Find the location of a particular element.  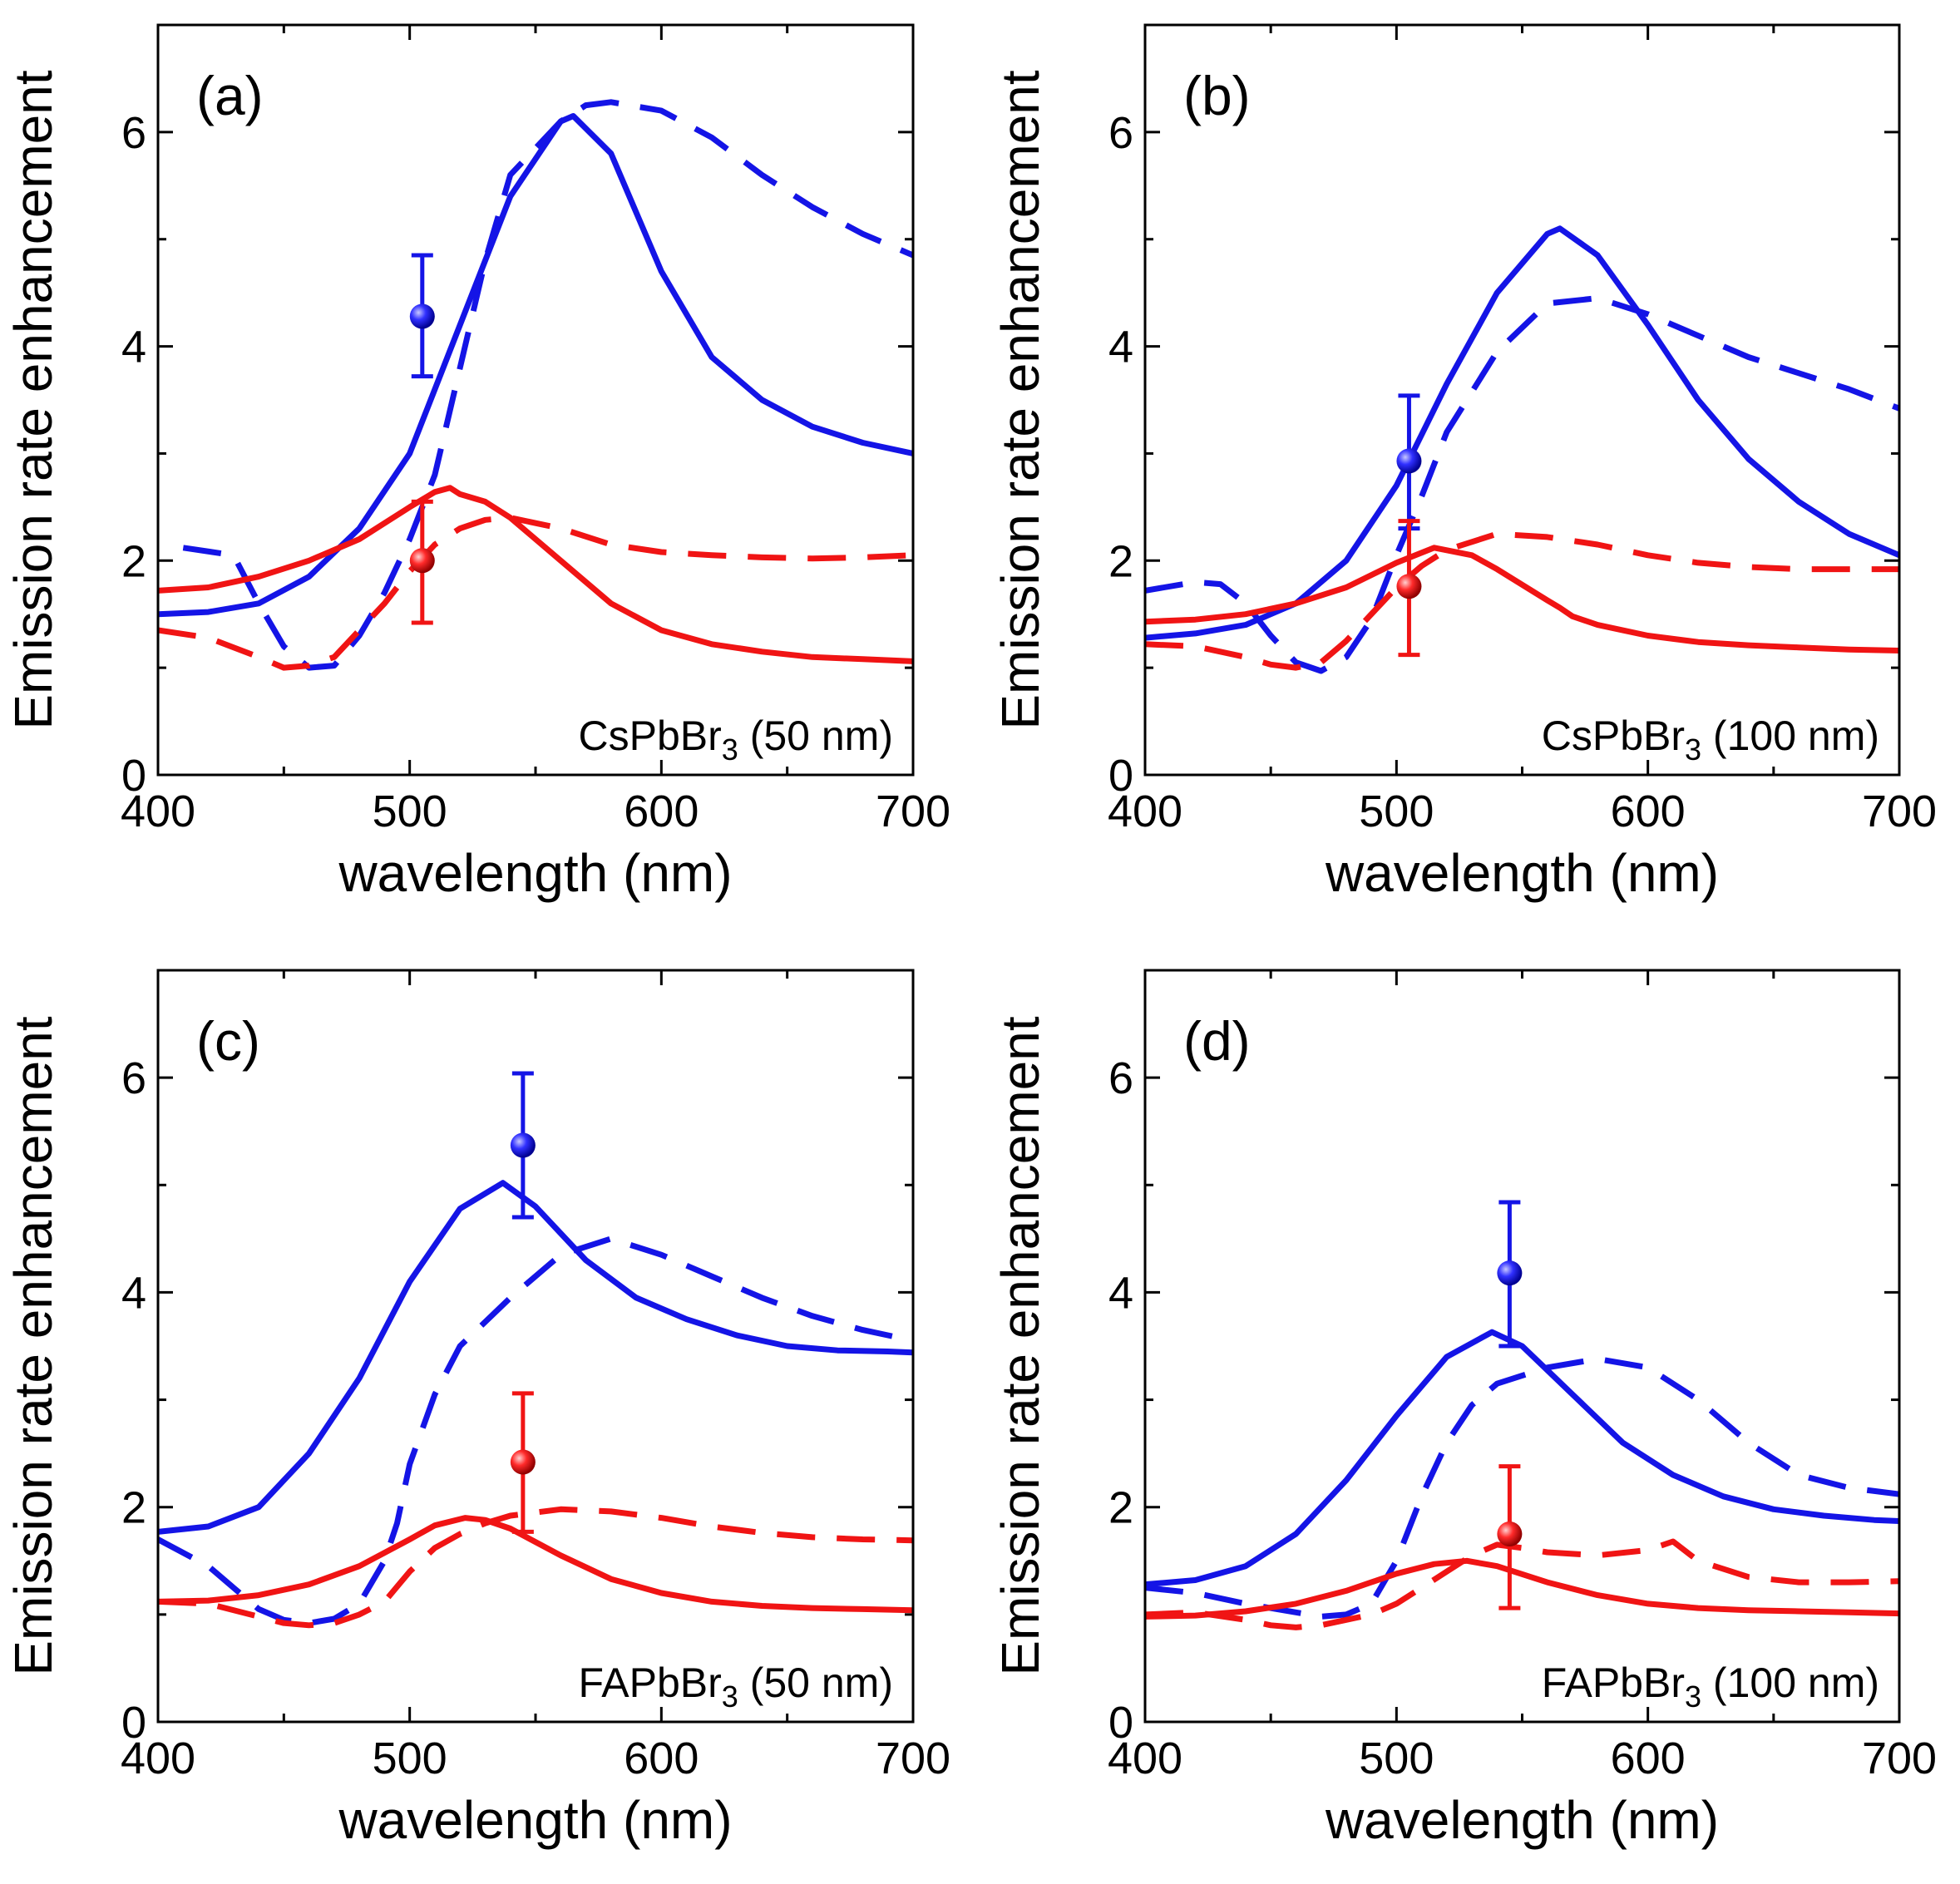

panel-d-ylabel: Emission rate enhancement is located at coordinates (1020, 1346).